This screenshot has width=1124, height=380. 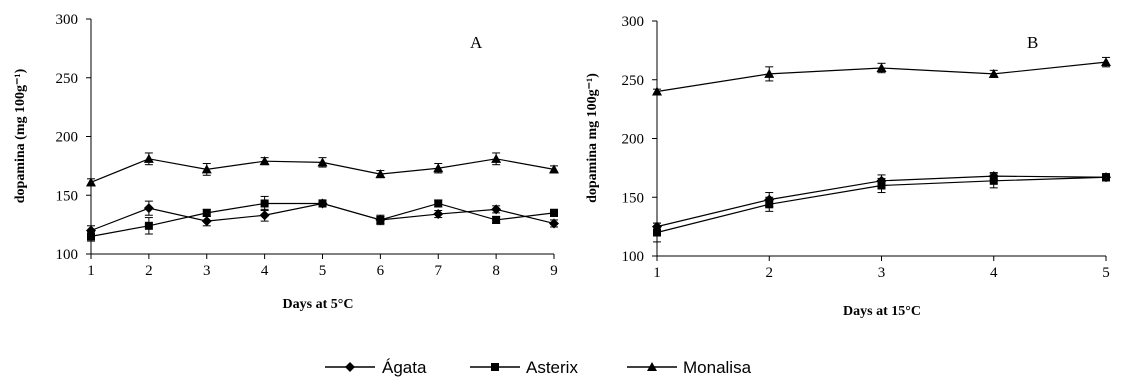 I want to click on x-tick-label-a: 5, so click(x=323, y=271).